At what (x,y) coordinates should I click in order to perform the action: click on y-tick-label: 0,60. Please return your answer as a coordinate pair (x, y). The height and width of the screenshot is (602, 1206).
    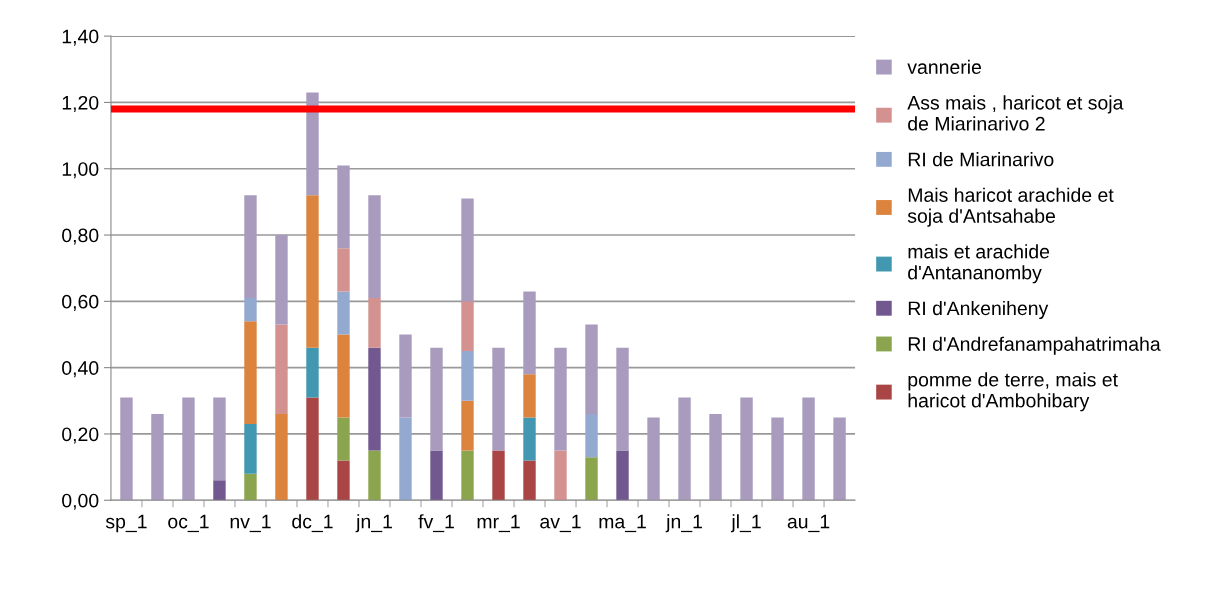
    Looking at the image, I should click on (80, 302).